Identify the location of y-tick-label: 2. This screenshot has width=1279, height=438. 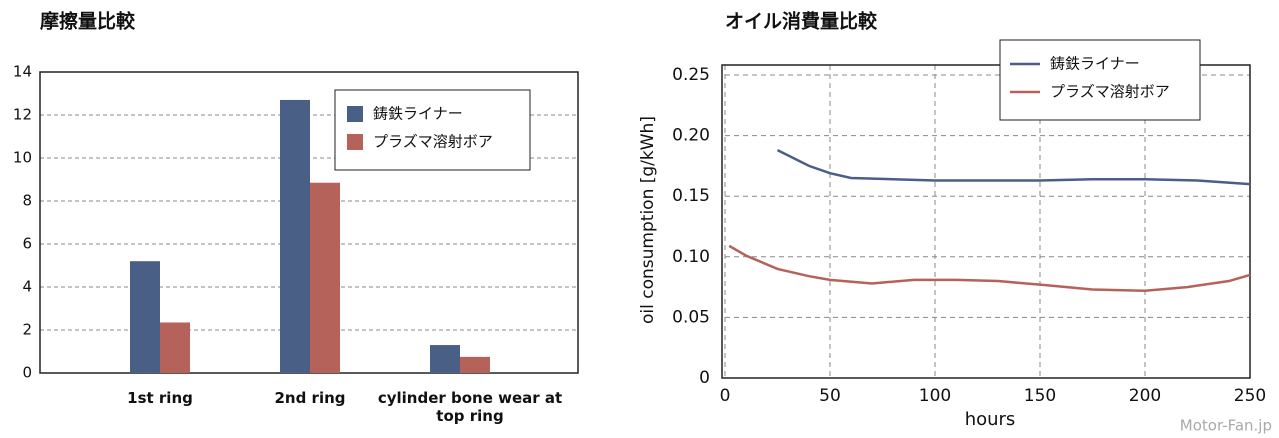
(27, 330).